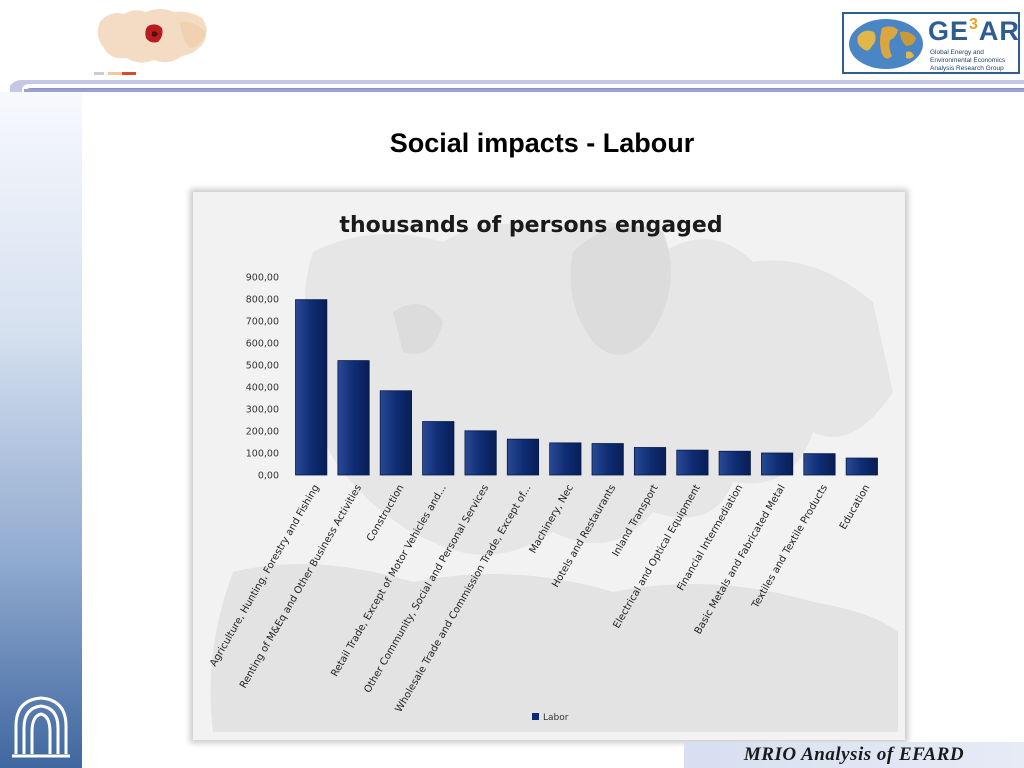 The image size is (1024, 768). I want to click on x-tick-label: Education, so click(855, 507).